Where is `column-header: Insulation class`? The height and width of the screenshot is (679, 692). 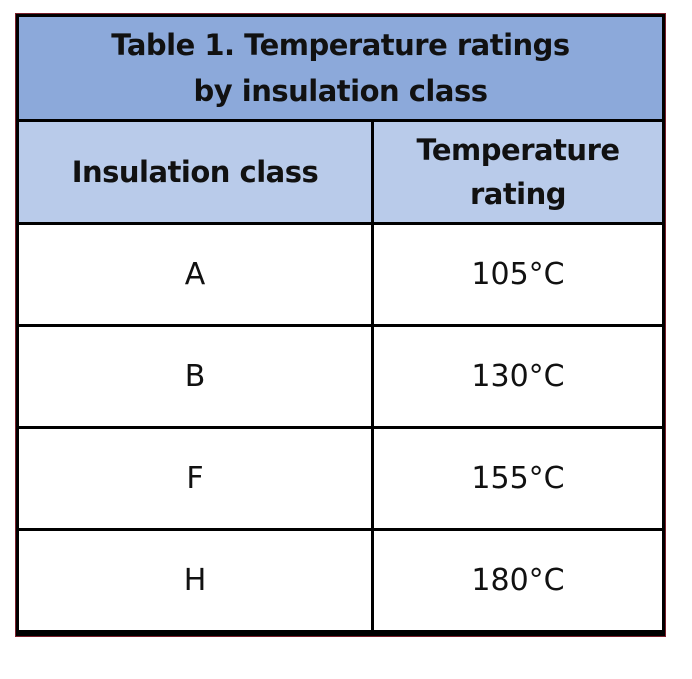
column-header: Insulation class is located at coordinates (195, 172).